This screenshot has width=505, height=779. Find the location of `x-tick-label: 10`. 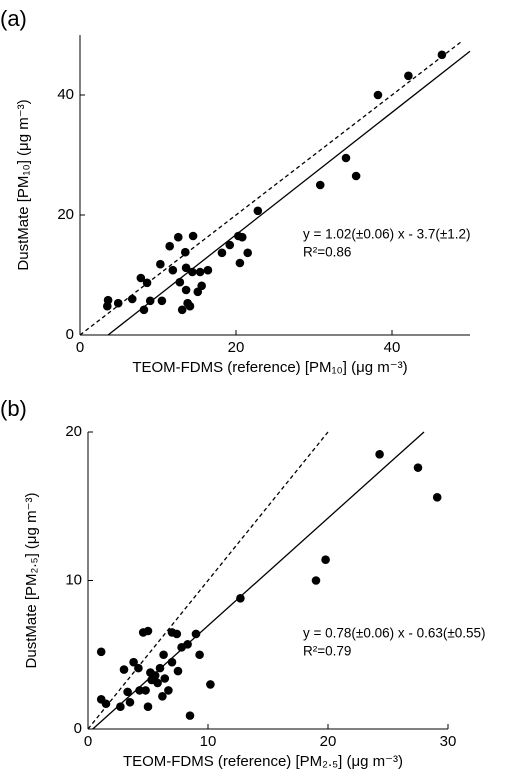

x-tick-label: 10 is located at coordinates (208, 741).